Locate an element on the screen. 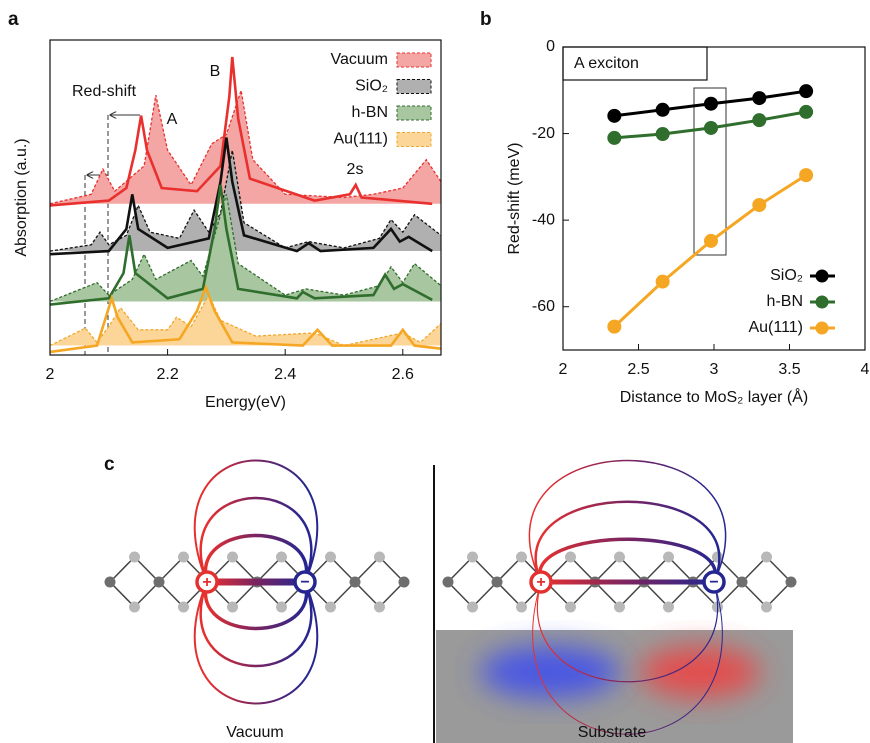  x-tick-label: 2.5 is located at coordinates (638, 369).